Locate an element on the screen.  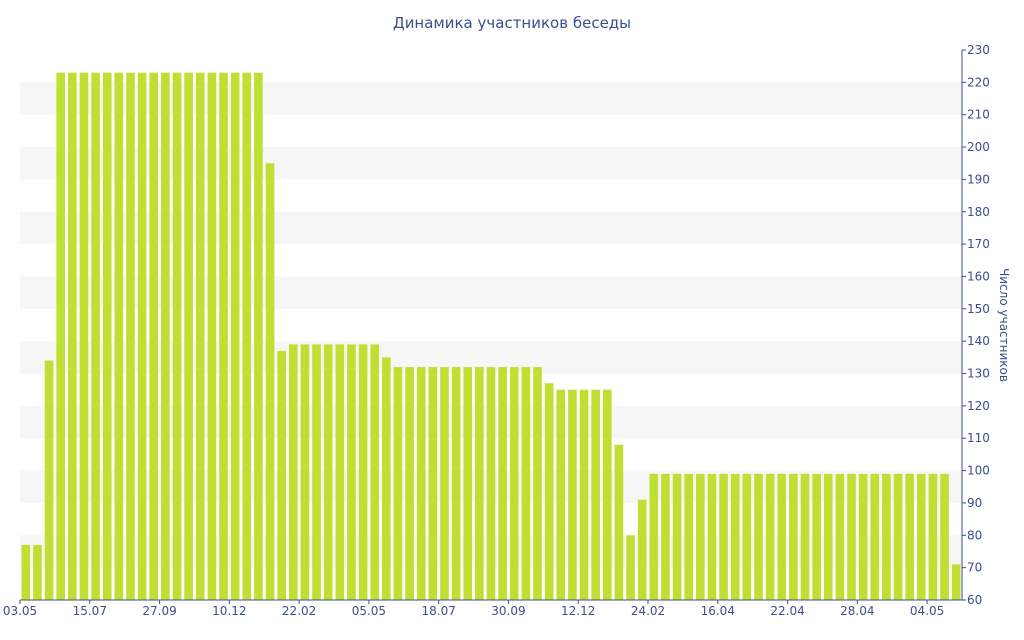
x-tick-label: 12.12 is located at coordinates (578, 611).